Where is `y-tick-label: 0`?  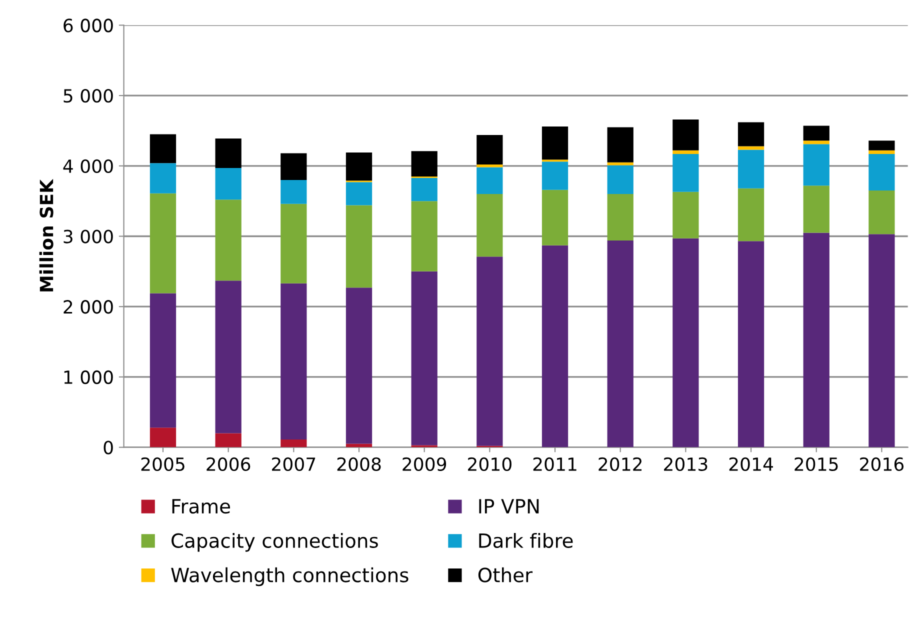 y-tick-label: 0 is located at coordinates (108, 447).